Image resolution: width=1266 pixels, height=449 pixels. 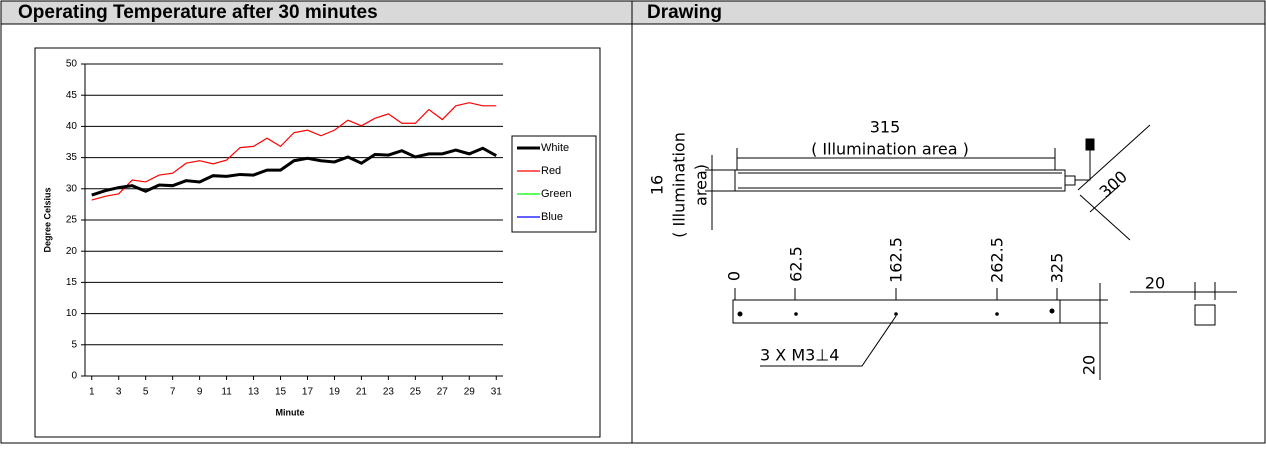 I want to click on y-tick-label: 50, so click(x=72, y=64).